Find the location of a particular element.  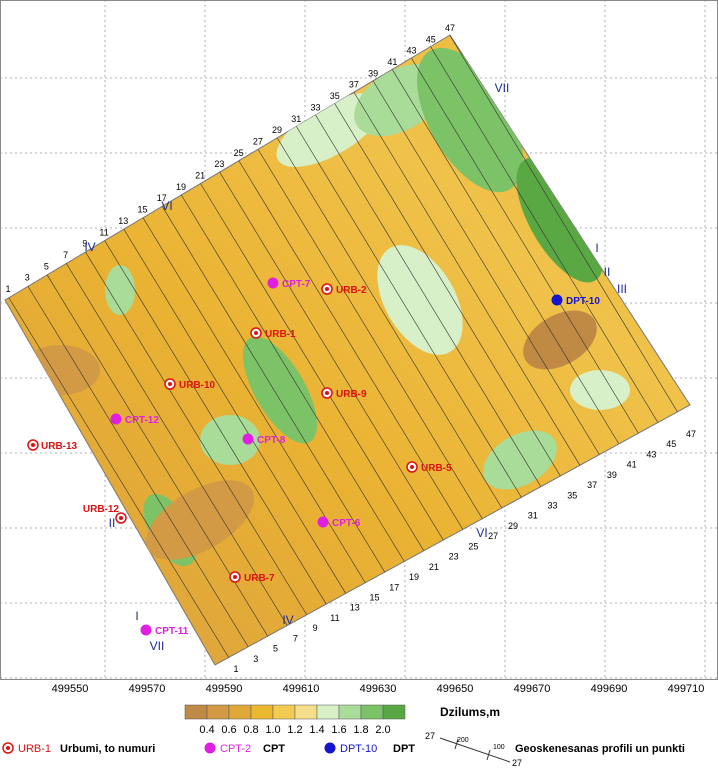

legend-text: Urbumi, to numuri is located at coordinates (107, 749).